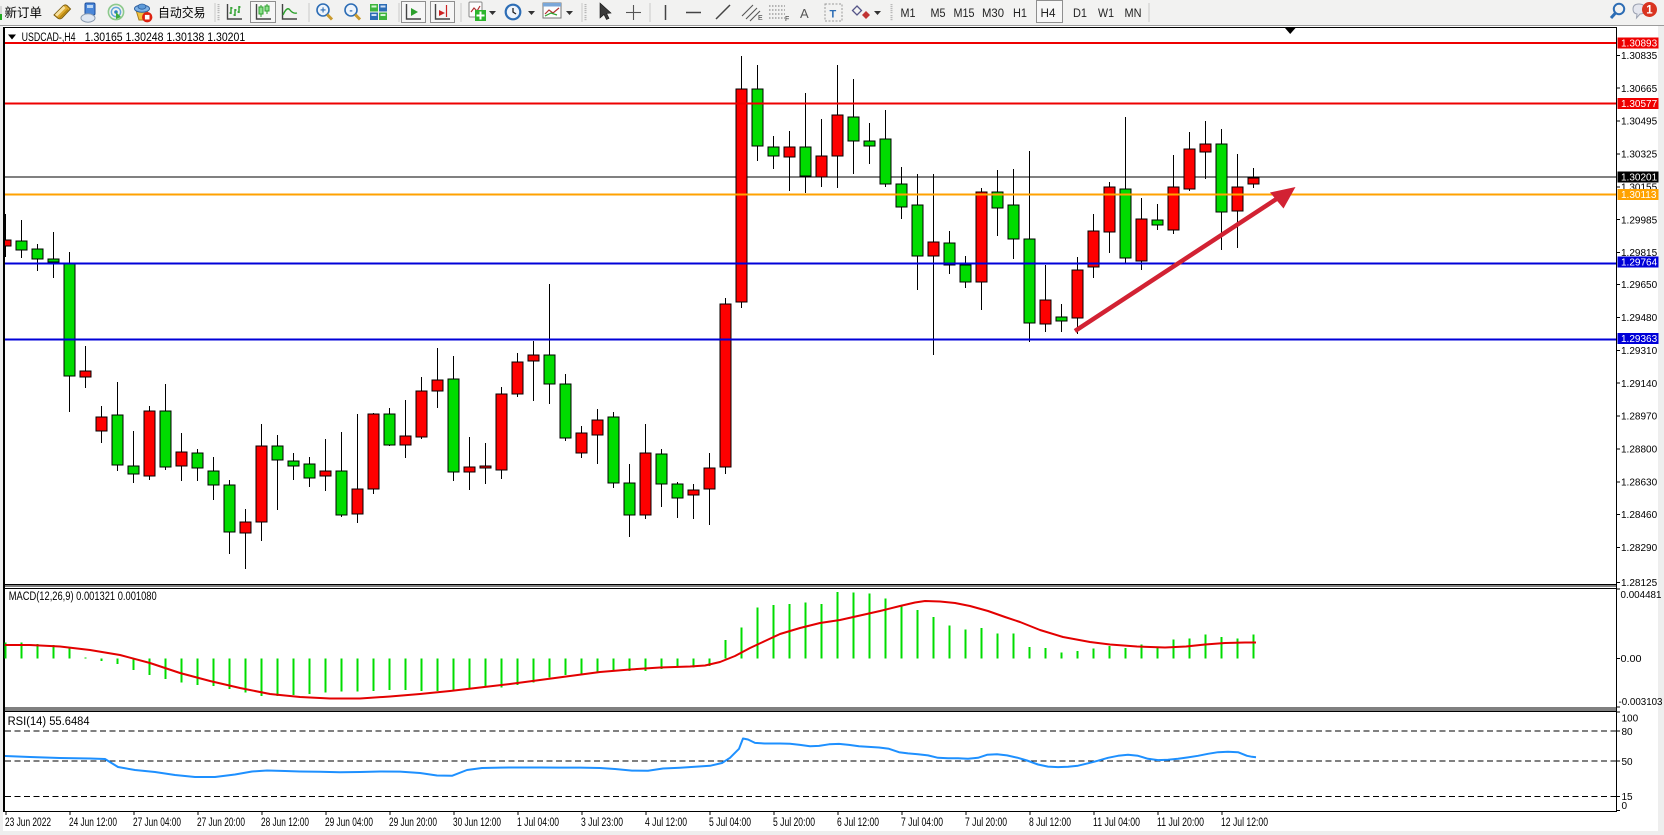  Describe the element at coordinates (993, 14) in the screenshot. I see `svg-text: M30` at that location.